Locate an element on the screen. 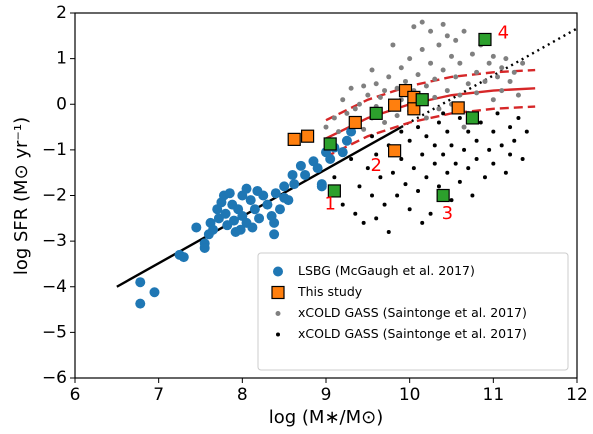 The width and height of the screenshot is (593, 434). y-tick-label: −2 is located at coordinates (54, 196).